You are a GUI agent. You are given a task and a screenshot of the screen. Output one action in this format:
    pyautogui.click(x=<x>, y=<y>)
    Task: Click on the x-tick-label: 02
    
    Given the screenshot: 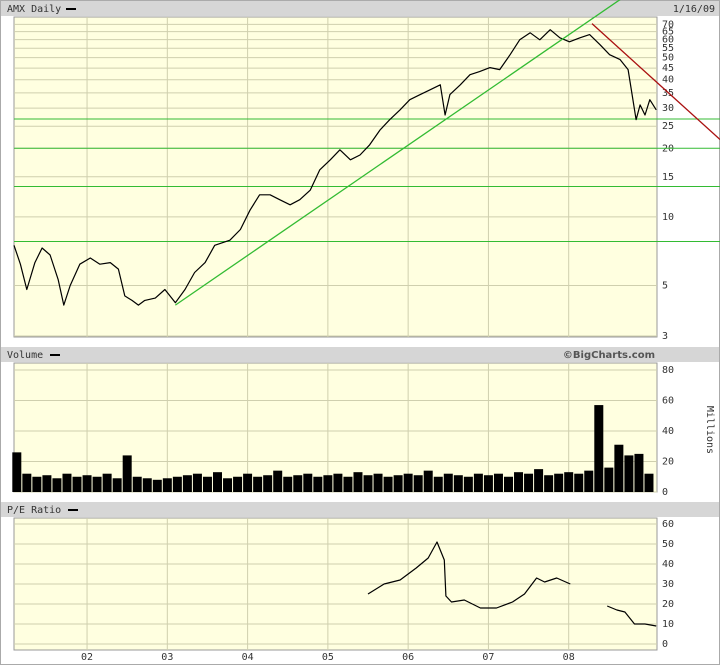 What is the action you would take?
    pyautogui.click(x=87, y=657)
    